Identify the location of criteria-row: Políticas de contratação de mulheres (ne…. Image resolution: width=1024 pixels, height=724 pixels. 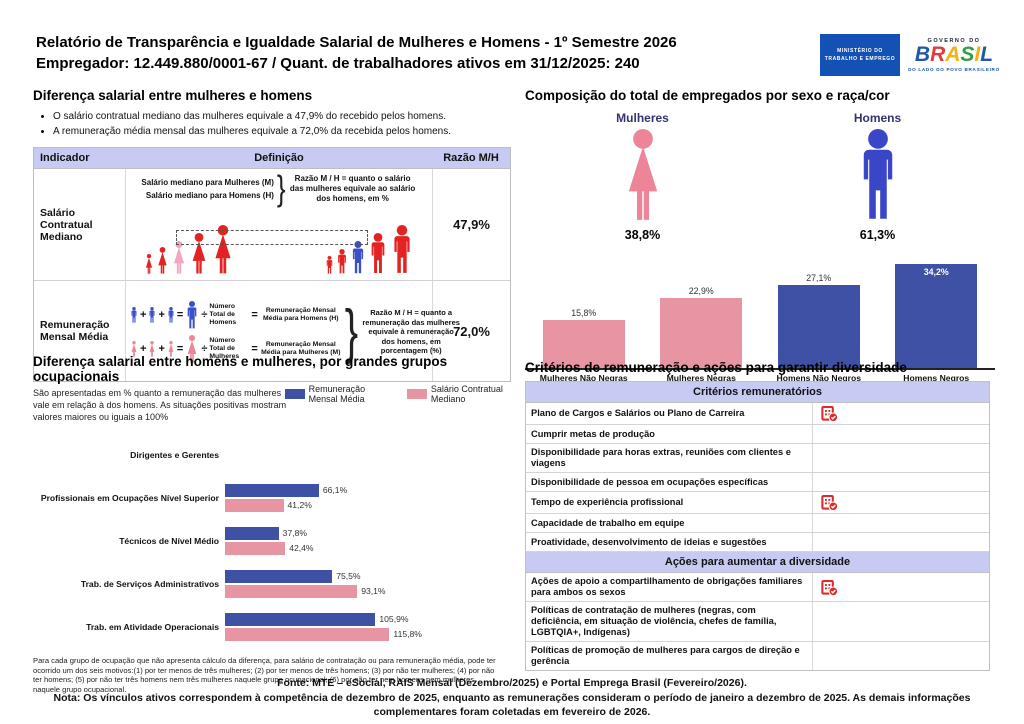
(757, 622).